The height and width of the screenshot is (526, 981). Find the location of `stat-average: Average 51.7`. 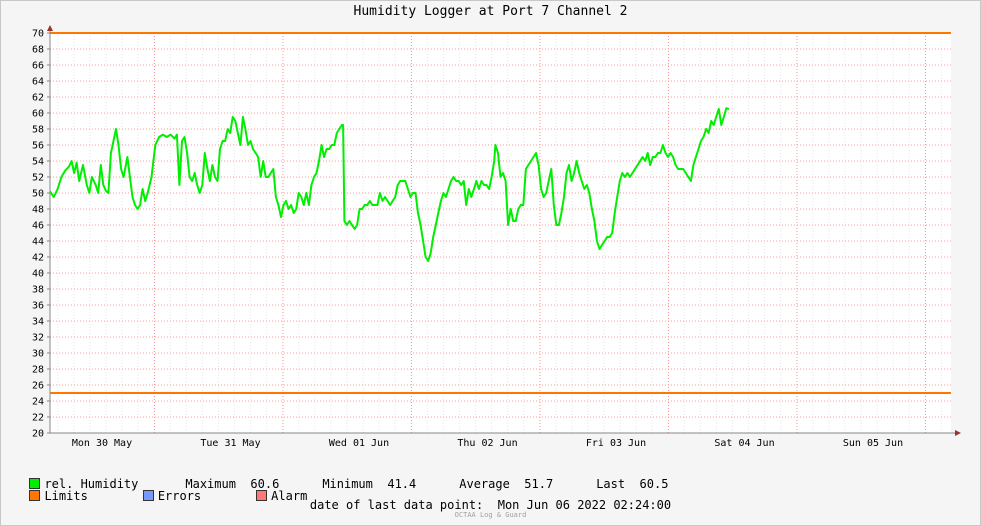

stat-average: Average 51.7 is located at coordinates (506, 484).